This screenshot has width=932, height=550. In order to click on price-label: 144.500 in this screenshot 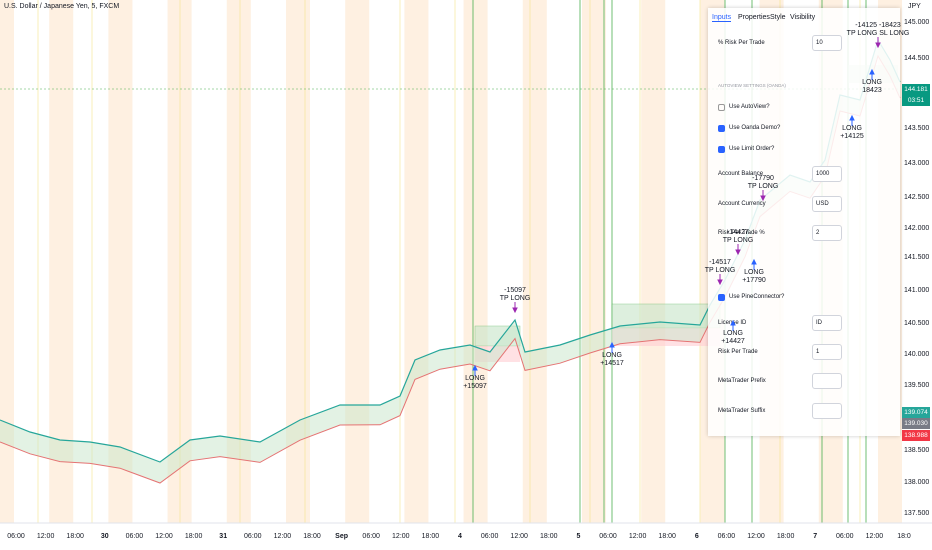, I will do `click(916, 58)`.